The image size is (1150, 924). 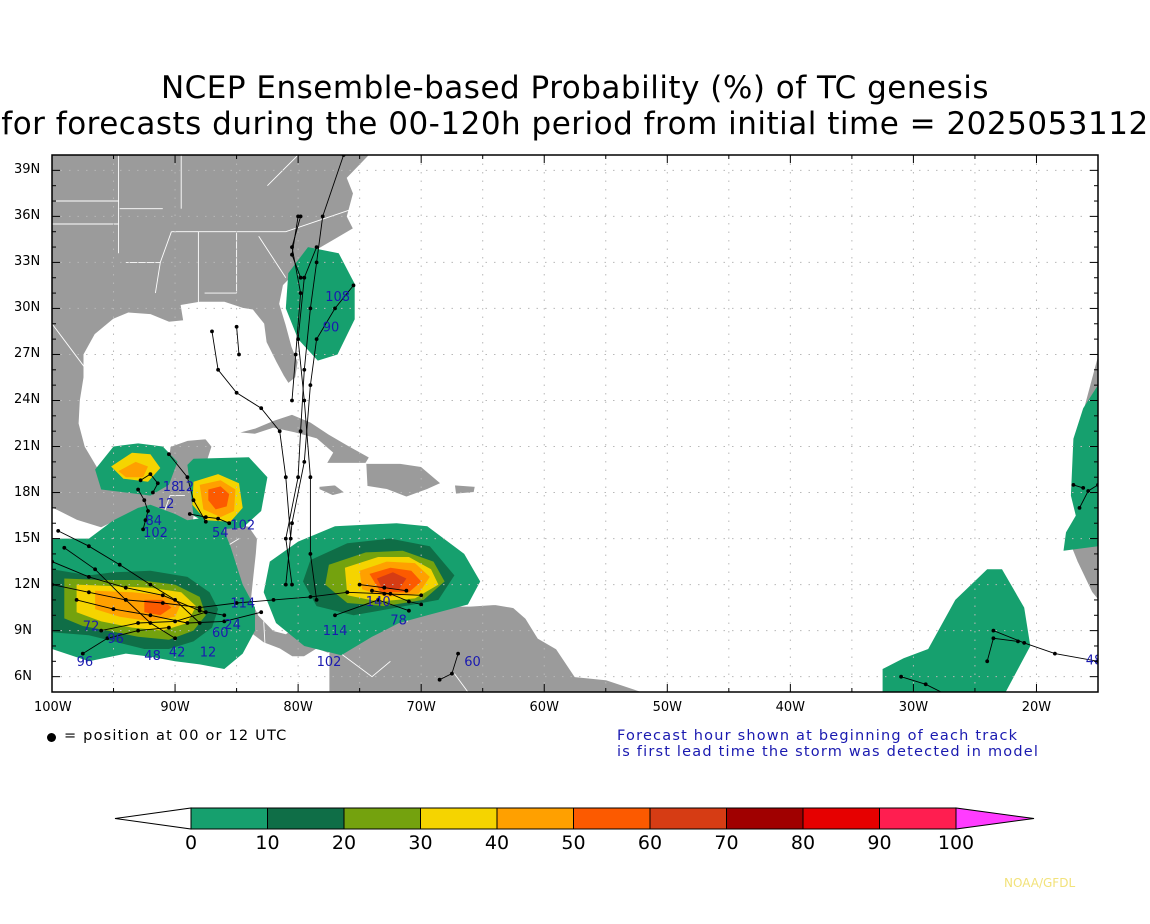 What do you see at coordinates (1036, 707) in the screenshot?
I see `longitude-label: 20W` at bounding box center [1036, 707].